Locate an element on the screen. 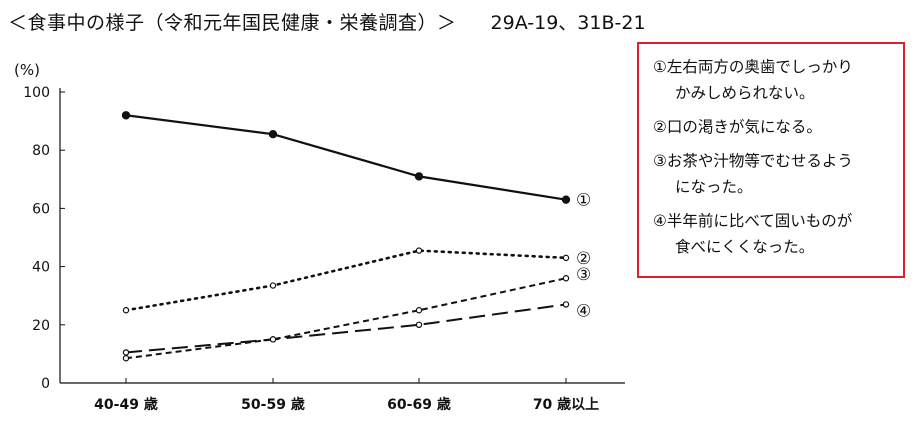  legend-item-3-line2: になった。 is located at coordinates (714, 187).